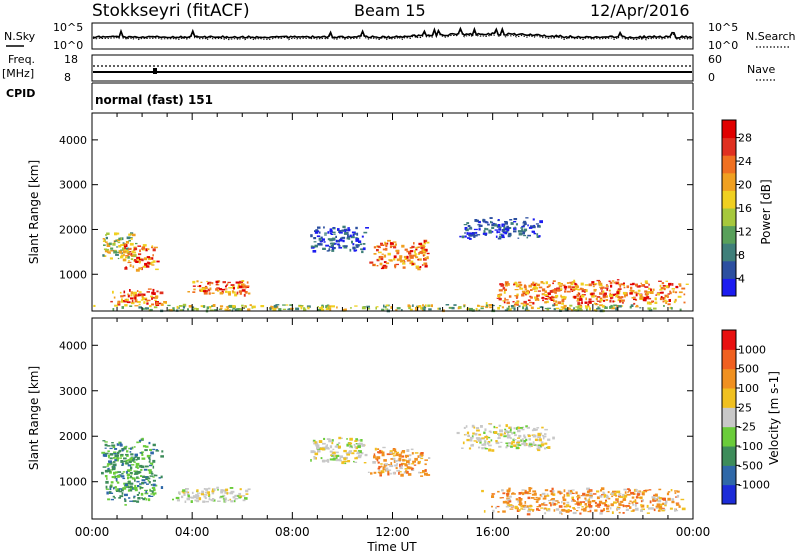 Image resolution: width=800 pixels, height=554 pixels. What do you see at coordinates (715, 59) in the screenshot?
I see `nave-tick-top: 60` at bounding box center [715, 59].